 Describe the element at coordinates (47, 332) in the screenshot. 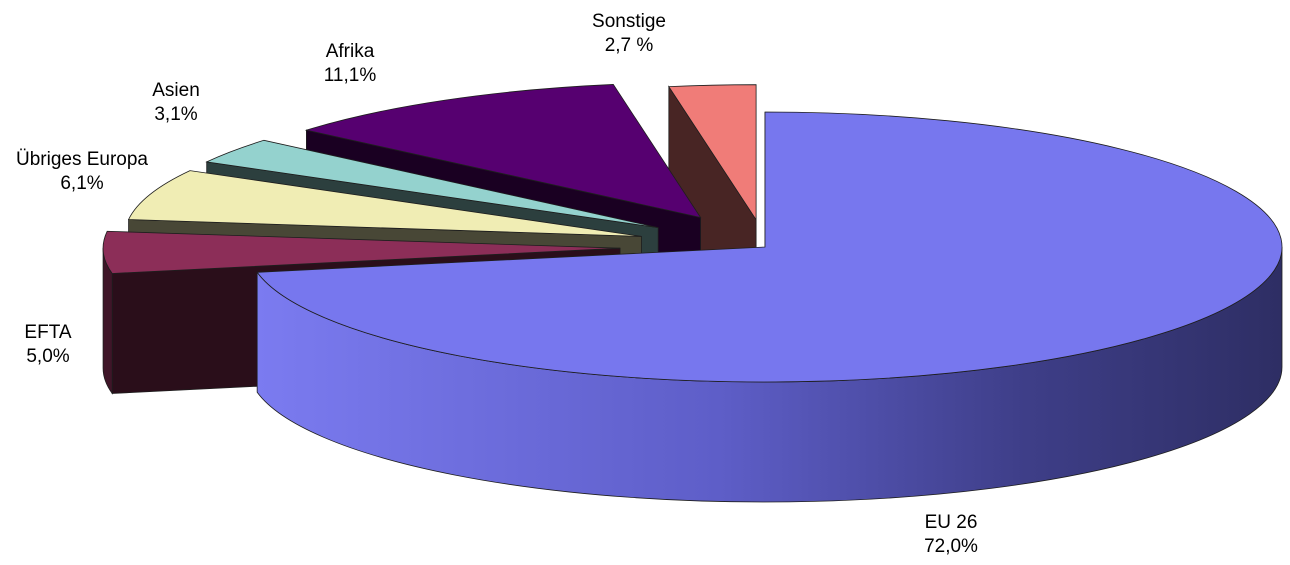

I see `slice-label-efta: EFTA` at that location.